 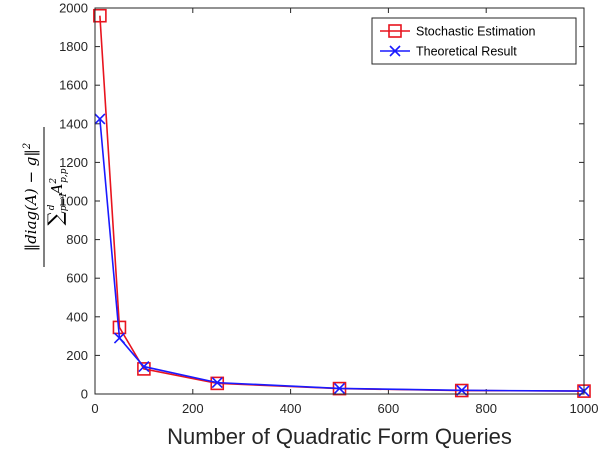 What do you see at coordinates (486, 408) in the screenshot?
I see `x-tick-label: 800` at bounding box center [486, 408].